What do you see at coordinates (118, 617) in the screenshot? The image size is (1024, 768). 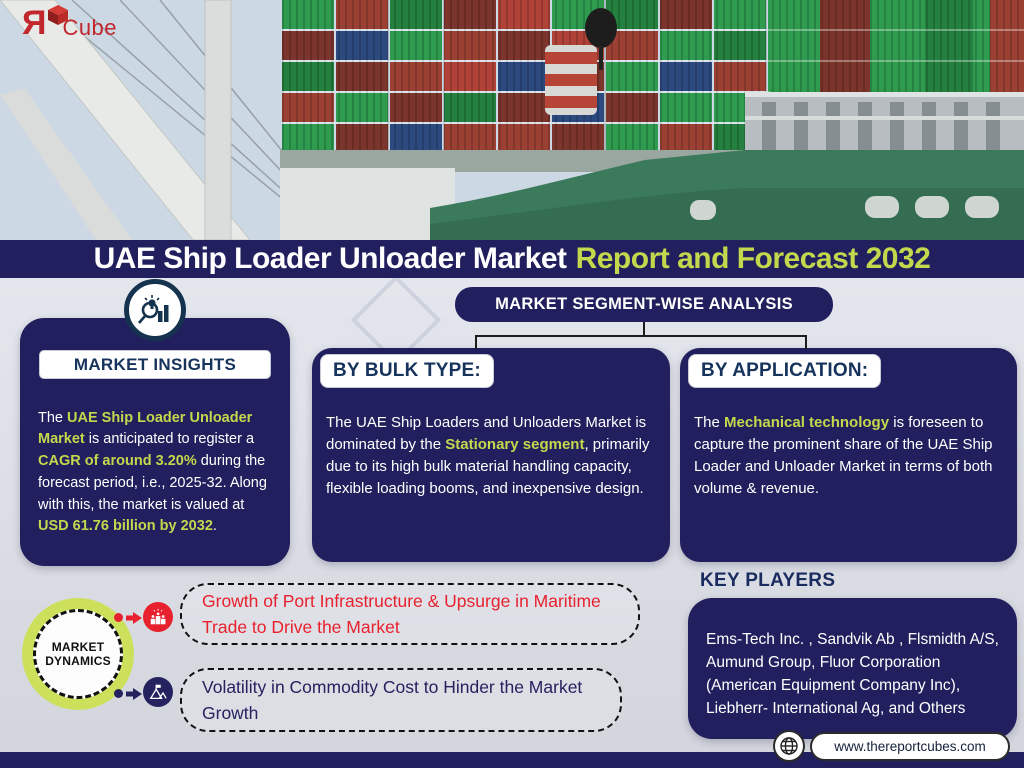 I see `driver-connector-dot` at bounding box center [118, 617].